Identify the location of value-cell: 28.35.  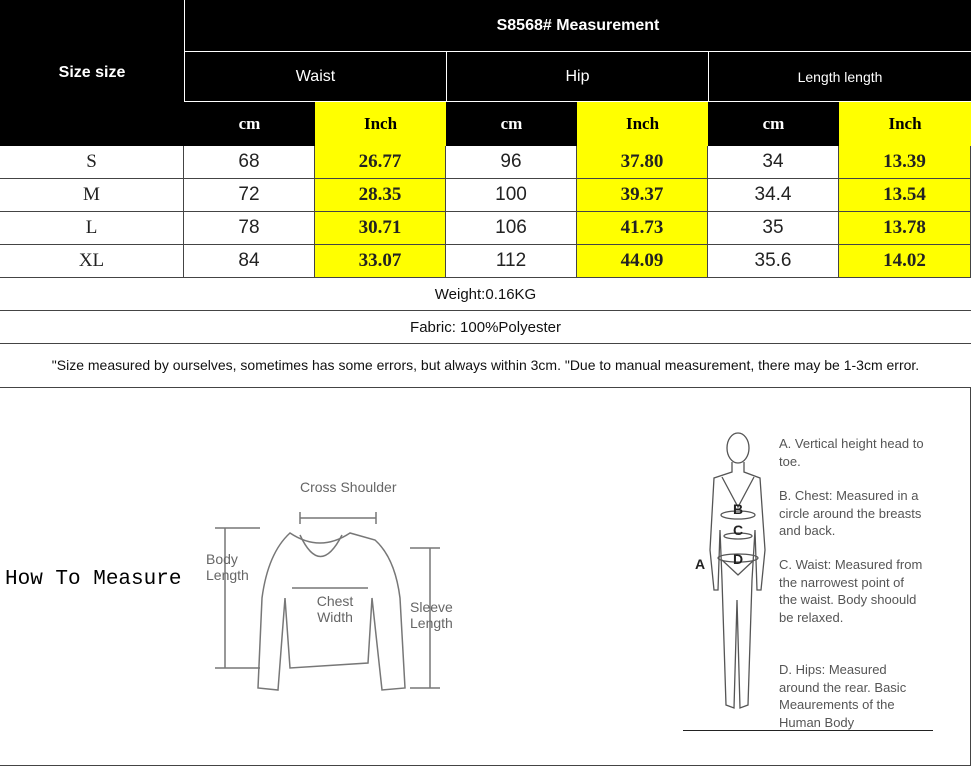
(380, 195).